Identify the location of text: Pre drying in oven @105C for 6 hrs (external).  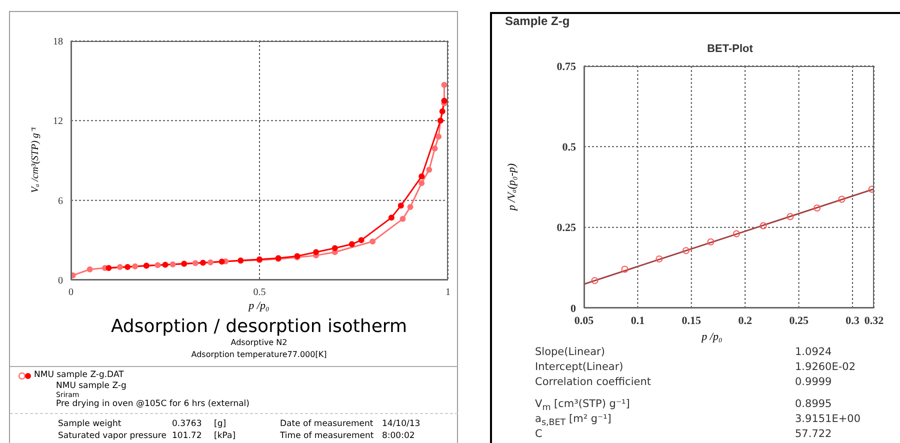
(153, 404).